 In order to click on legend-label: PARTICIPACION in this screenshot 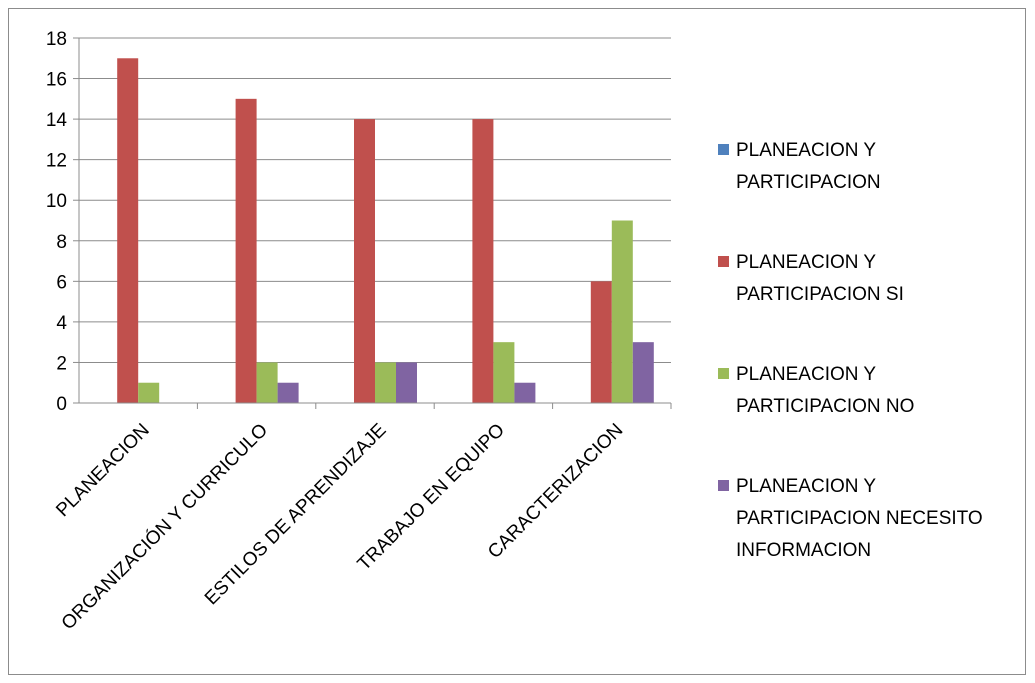, I will do `click(808, 182)`.